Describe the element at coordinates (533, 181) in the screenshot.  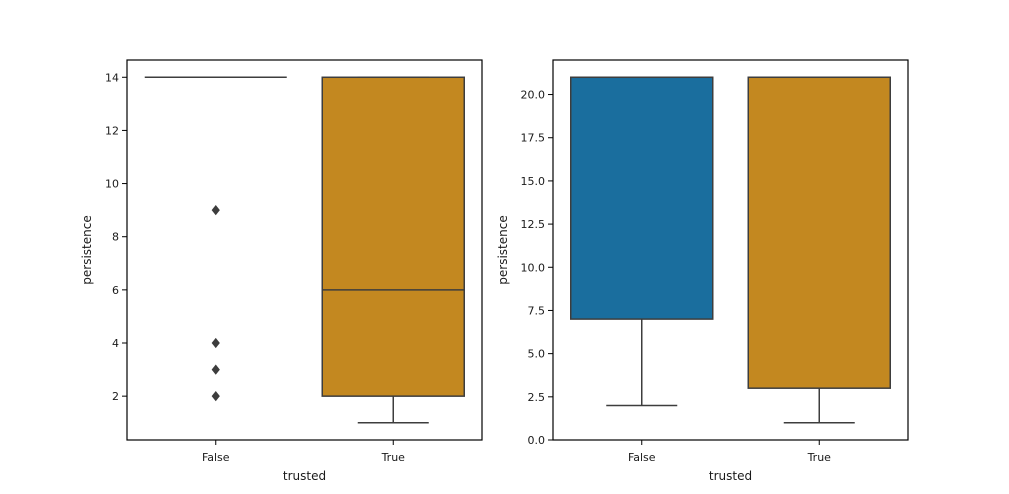
I see `y-tick-label: 15.0` at that location.